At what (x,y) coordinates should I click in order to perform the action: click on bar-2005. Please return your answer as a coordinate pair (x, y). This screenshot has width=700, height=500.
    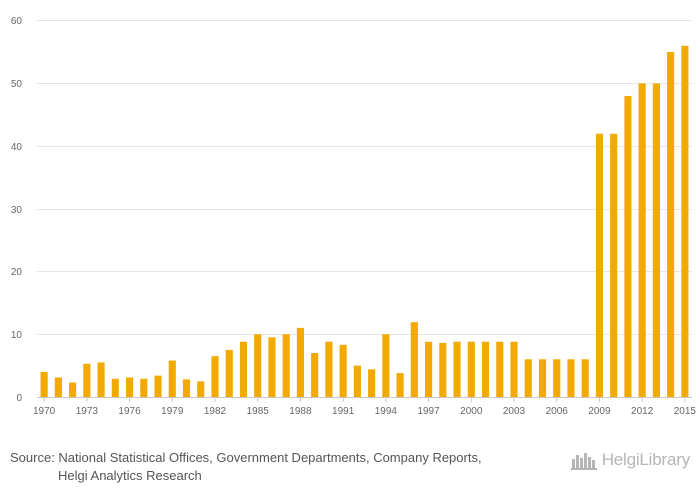
    Looking at the image, I should click on (542, 378).